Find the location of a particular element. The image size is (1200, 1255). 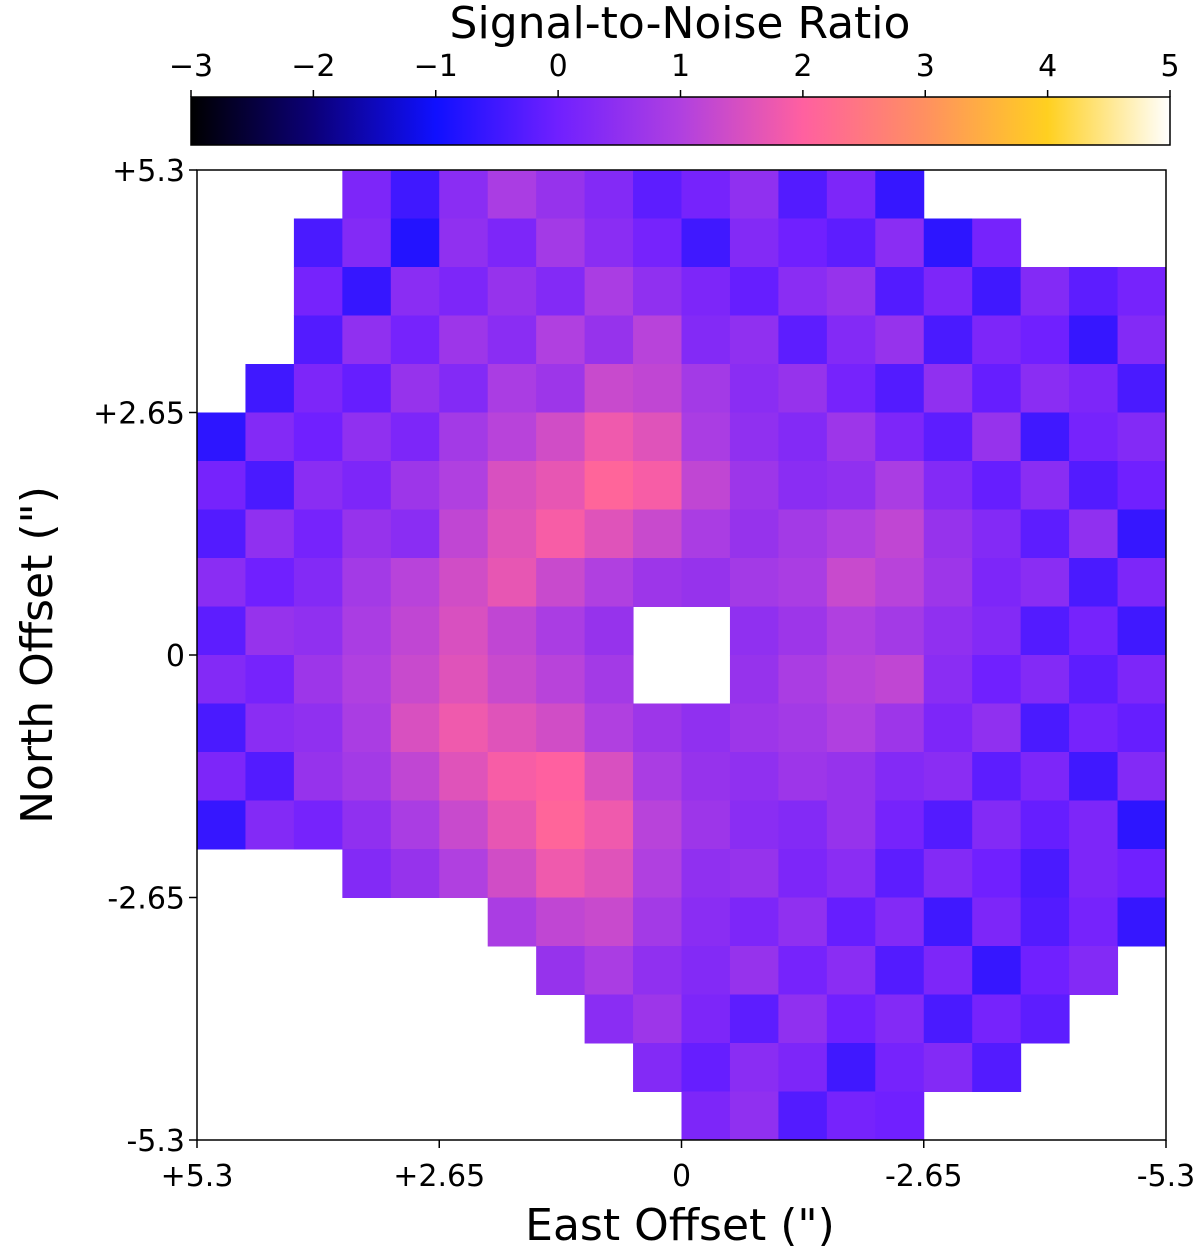

colorbar-tick-label: 2 is located at coordinates (802, 66).